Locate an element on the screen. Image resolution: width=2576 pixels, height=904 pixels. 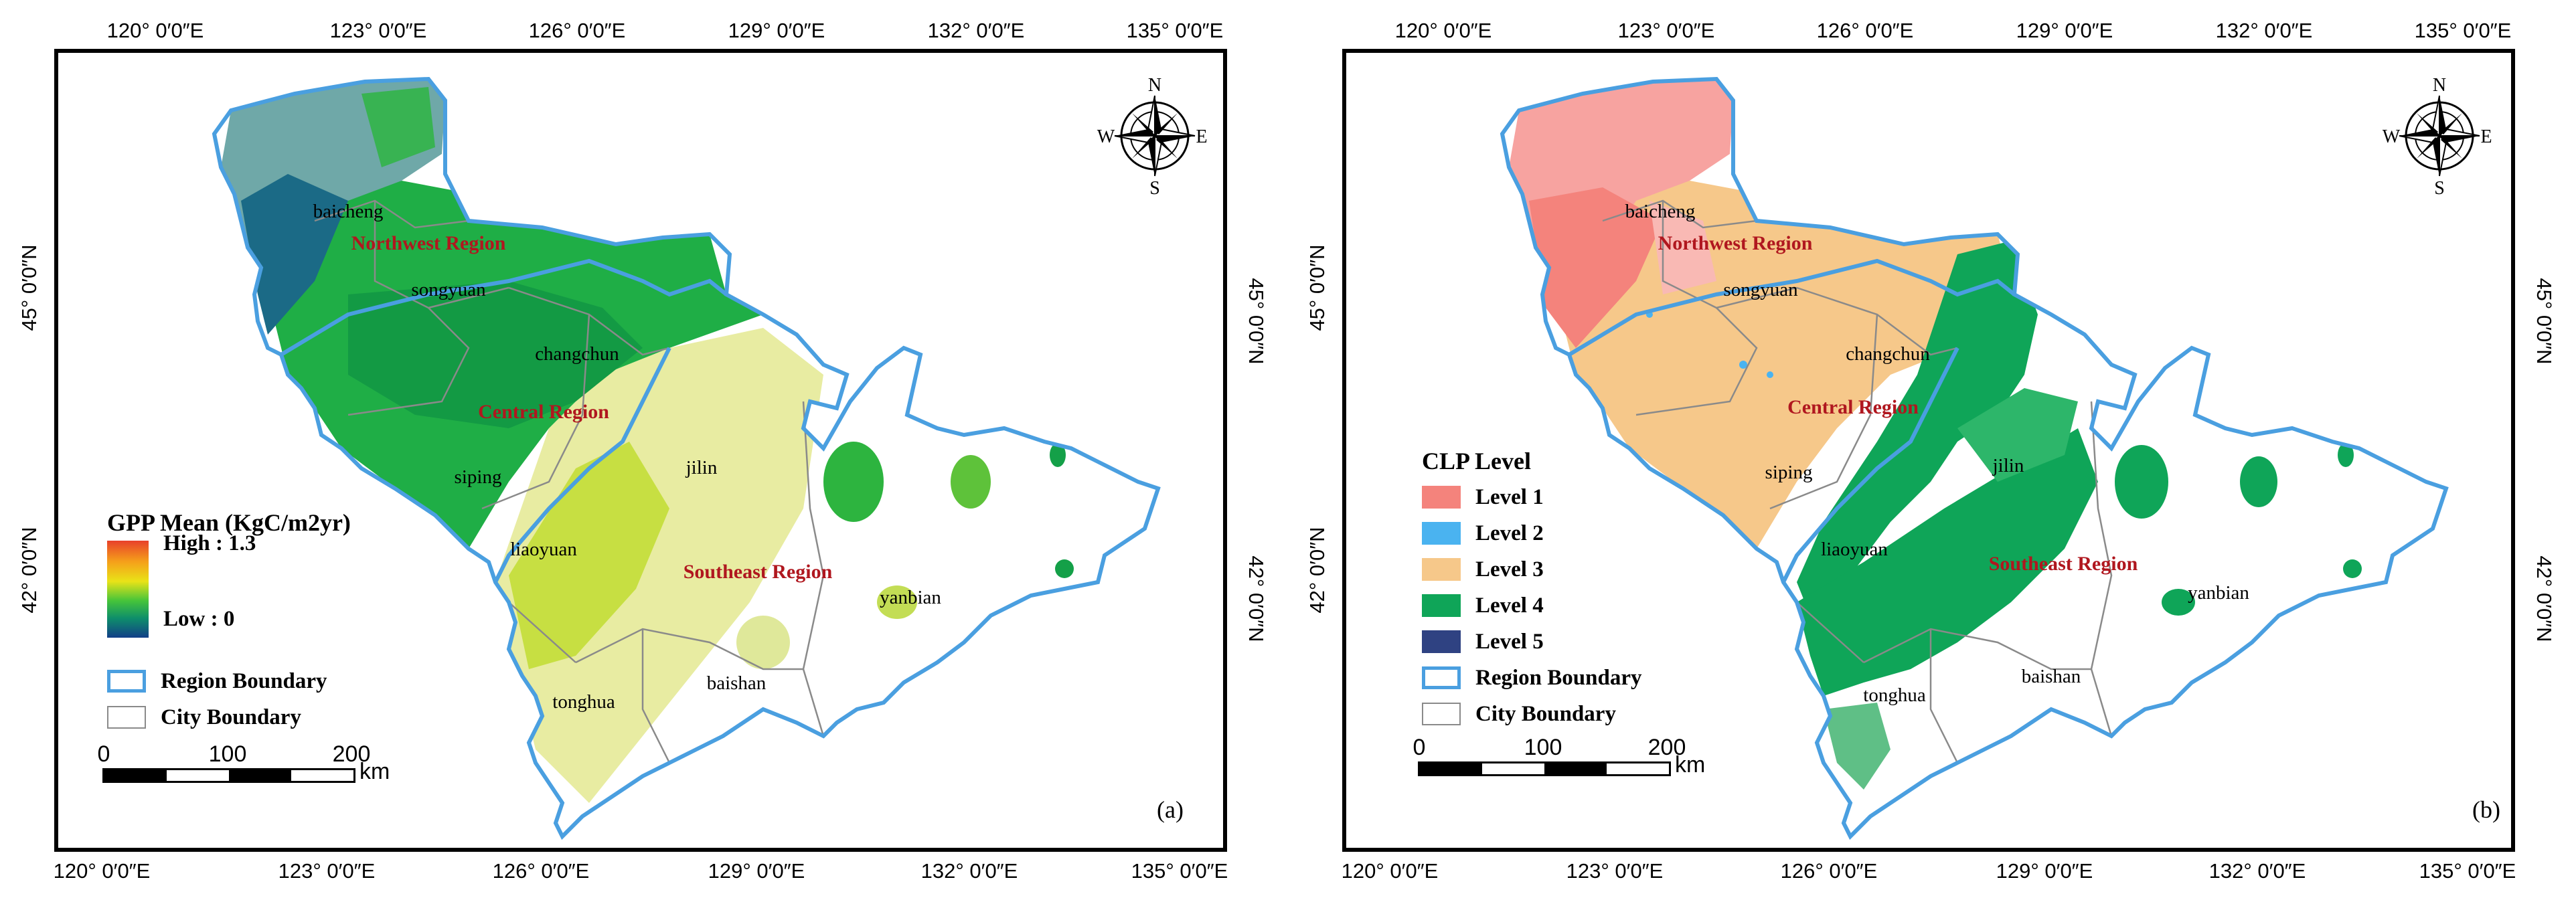
legend-label: City Boundary is located at coordinates (1546, 713).